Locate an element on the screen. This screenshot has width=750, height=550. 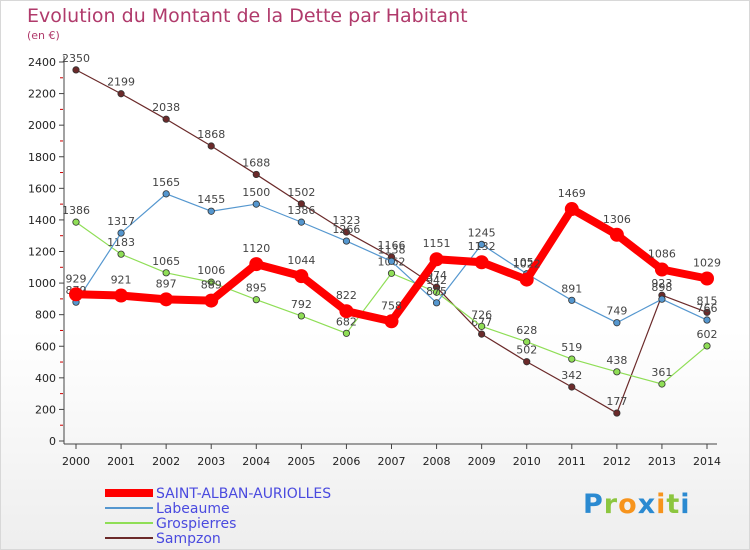
data-label-sampzon: 342 is located at coordinates (571, 375).